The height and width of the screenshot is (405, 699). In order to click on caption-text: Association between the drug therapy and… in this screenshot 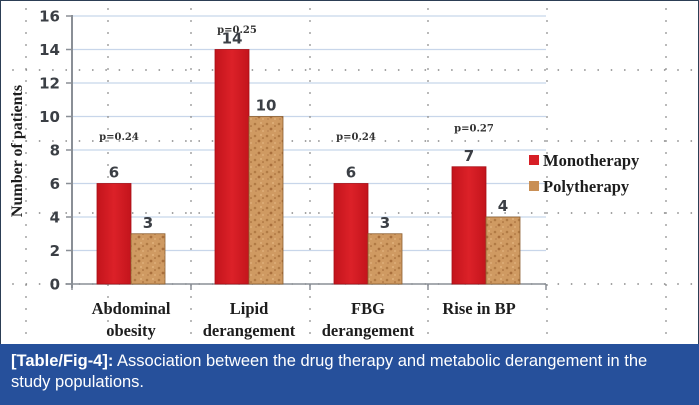, I will do `click(329, 371)`.